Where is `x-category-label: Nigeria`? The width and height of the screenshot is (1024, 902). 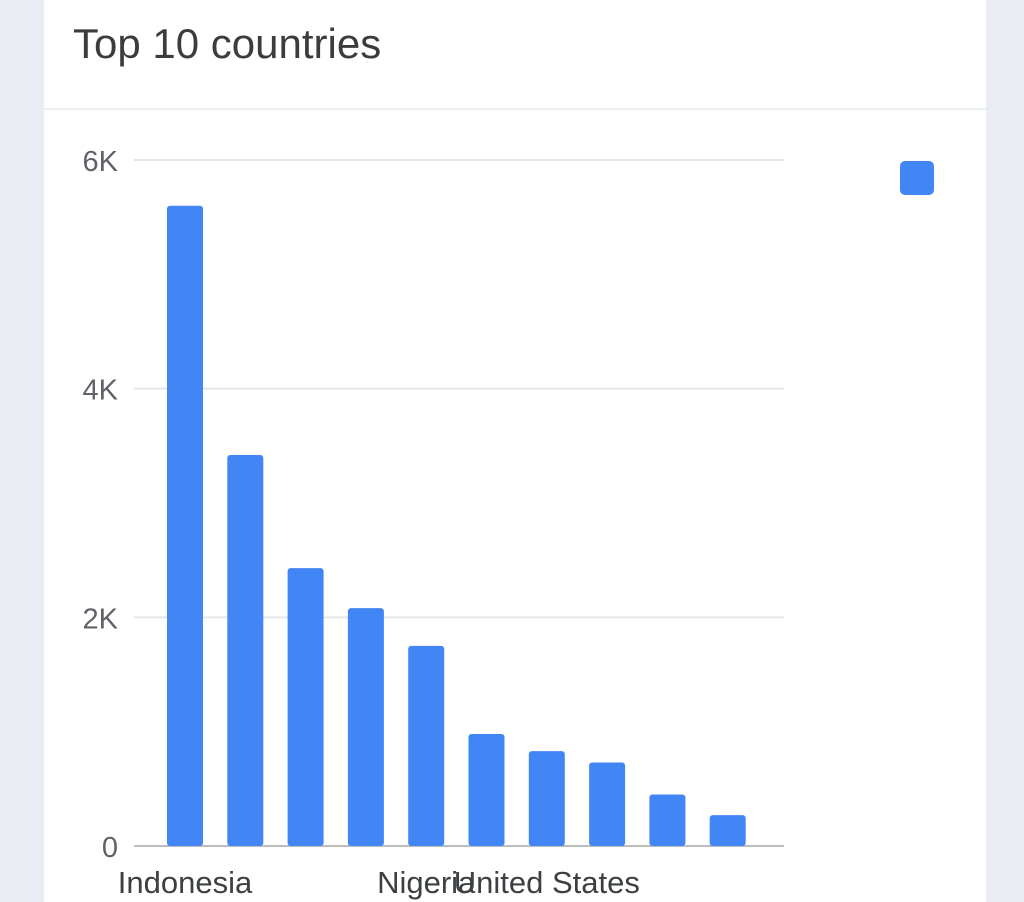 x-category-label: Nigeria is located at coordinates (426, 882).